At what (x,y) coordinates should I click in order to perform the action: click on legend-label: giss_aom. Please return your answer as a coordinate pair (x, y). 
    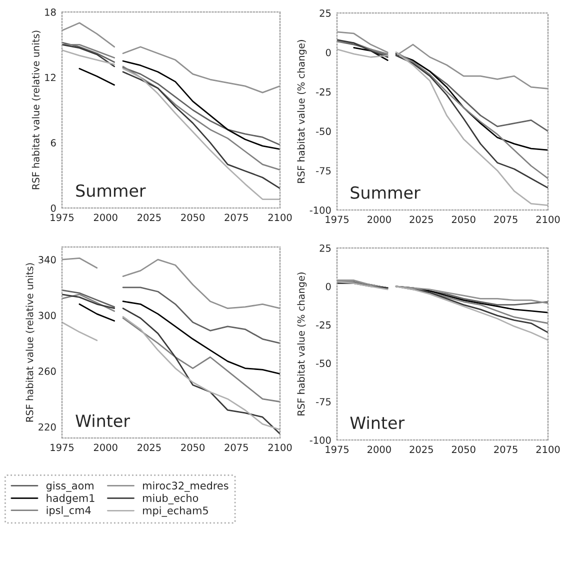
    Looking at the image, I should click on (70, 486).